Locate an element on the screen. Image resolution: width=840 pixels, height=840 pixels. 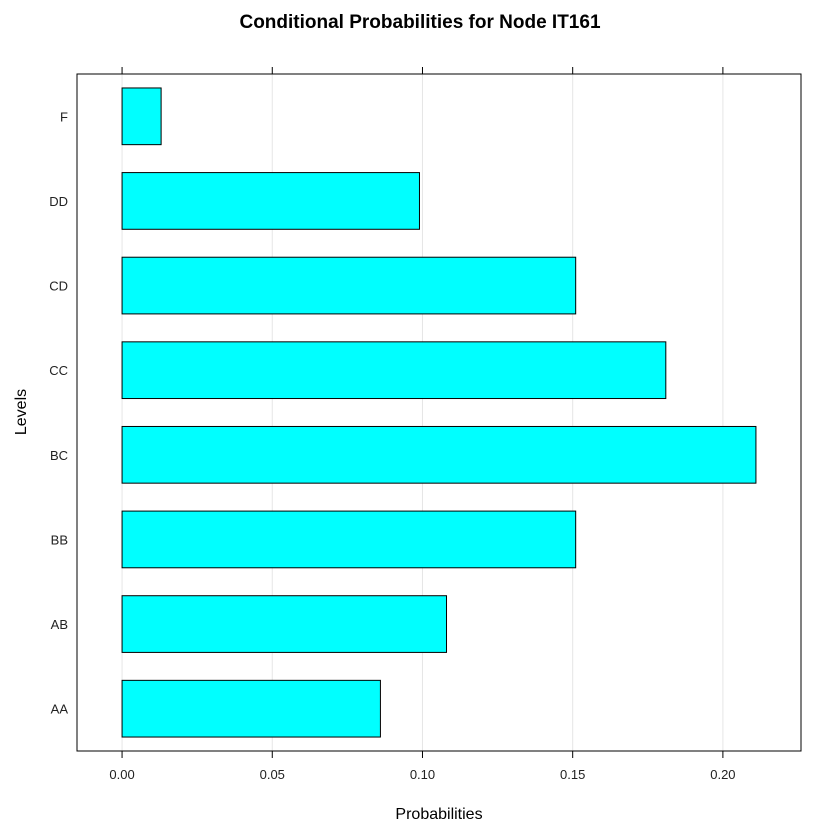
bar-ab is located at coordinates (284, 624).